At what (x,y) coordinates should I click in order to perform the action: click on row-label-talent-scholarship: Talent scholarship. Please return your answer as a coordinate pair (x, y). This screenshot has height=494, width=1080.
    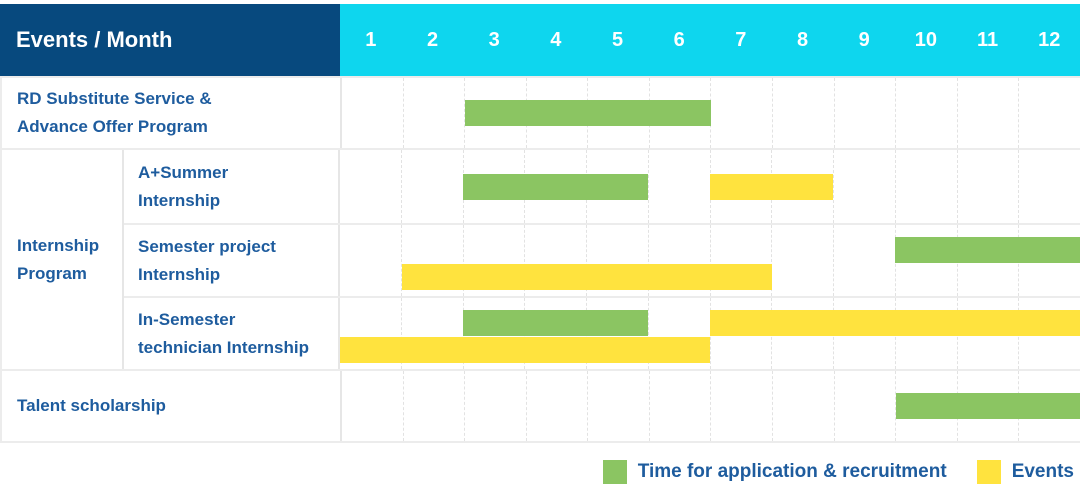
    Looking at the image, I should click on (170, 406).